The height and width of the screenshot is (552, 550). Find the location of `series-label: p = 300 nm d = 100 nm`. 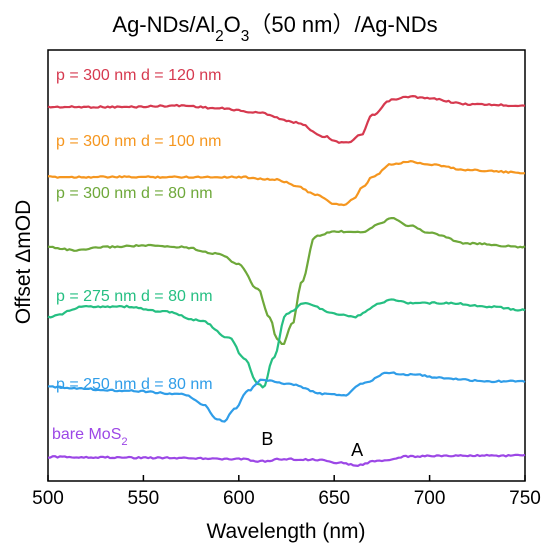

series-label: p = 300 nm d = 100 nm is located at coordinates (138, 141).